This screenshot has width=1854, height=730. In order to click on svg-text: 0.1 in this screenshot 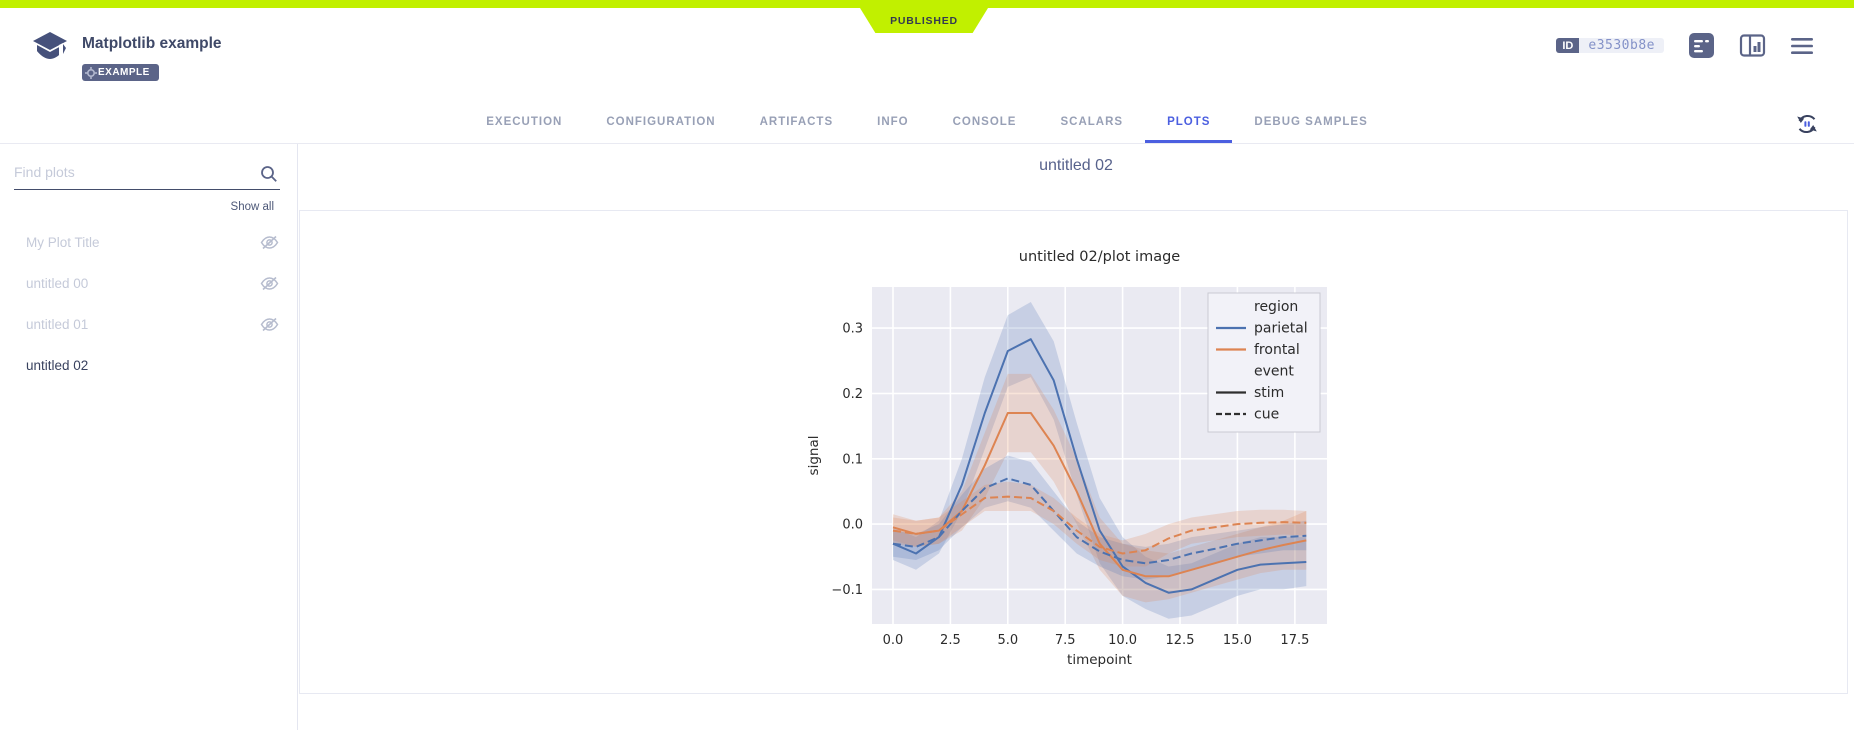, I will do `click(852, 459)`.